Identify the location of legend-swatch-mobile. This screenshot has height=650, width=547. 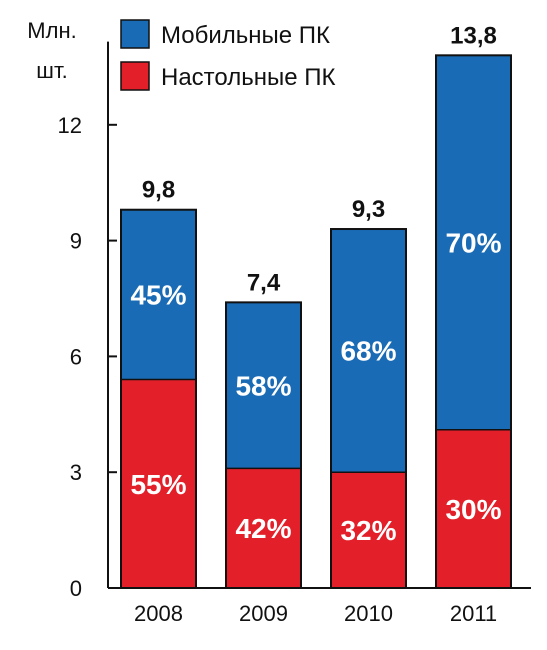
(135, 34).